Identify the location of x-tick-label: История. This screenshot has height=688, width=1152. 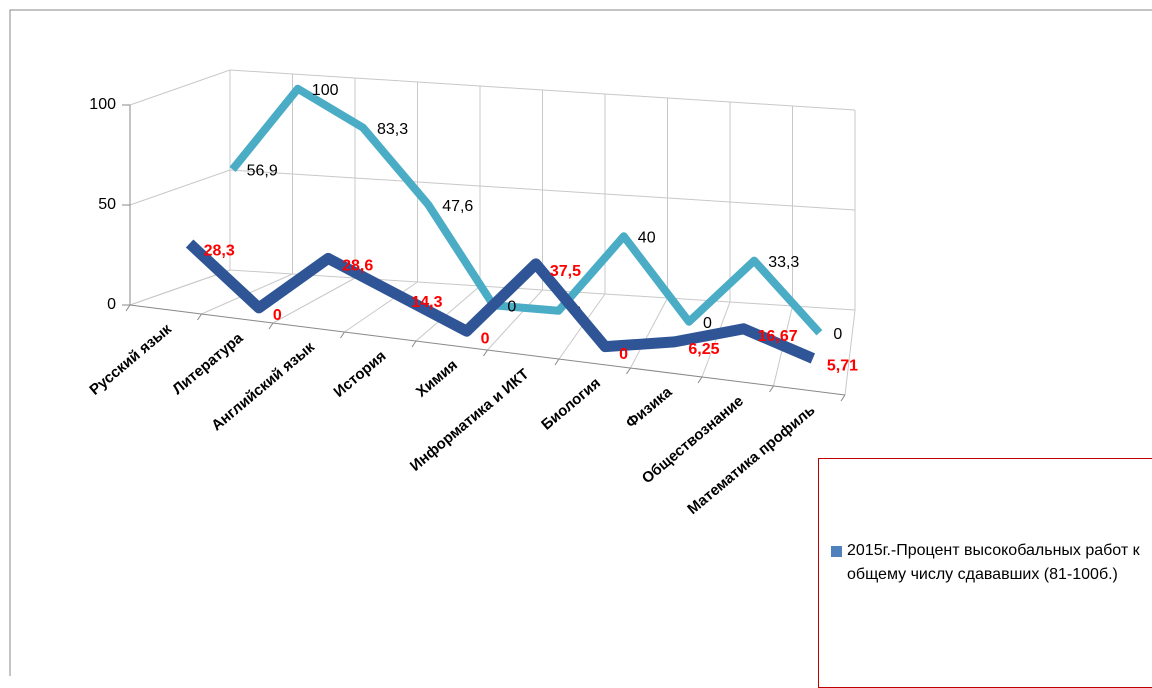
(360, 374).